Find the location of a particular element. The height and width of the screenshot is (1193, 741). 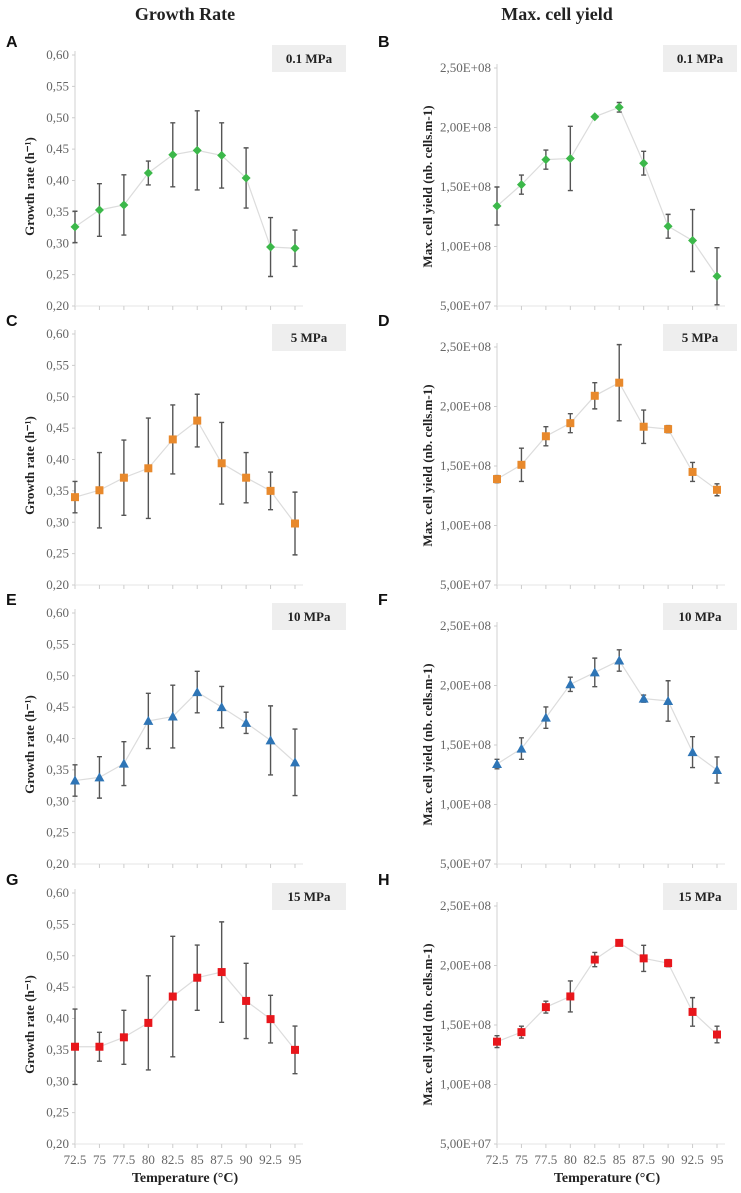

x-tick-label: 72.5 is located at coordinates (75, 1159).